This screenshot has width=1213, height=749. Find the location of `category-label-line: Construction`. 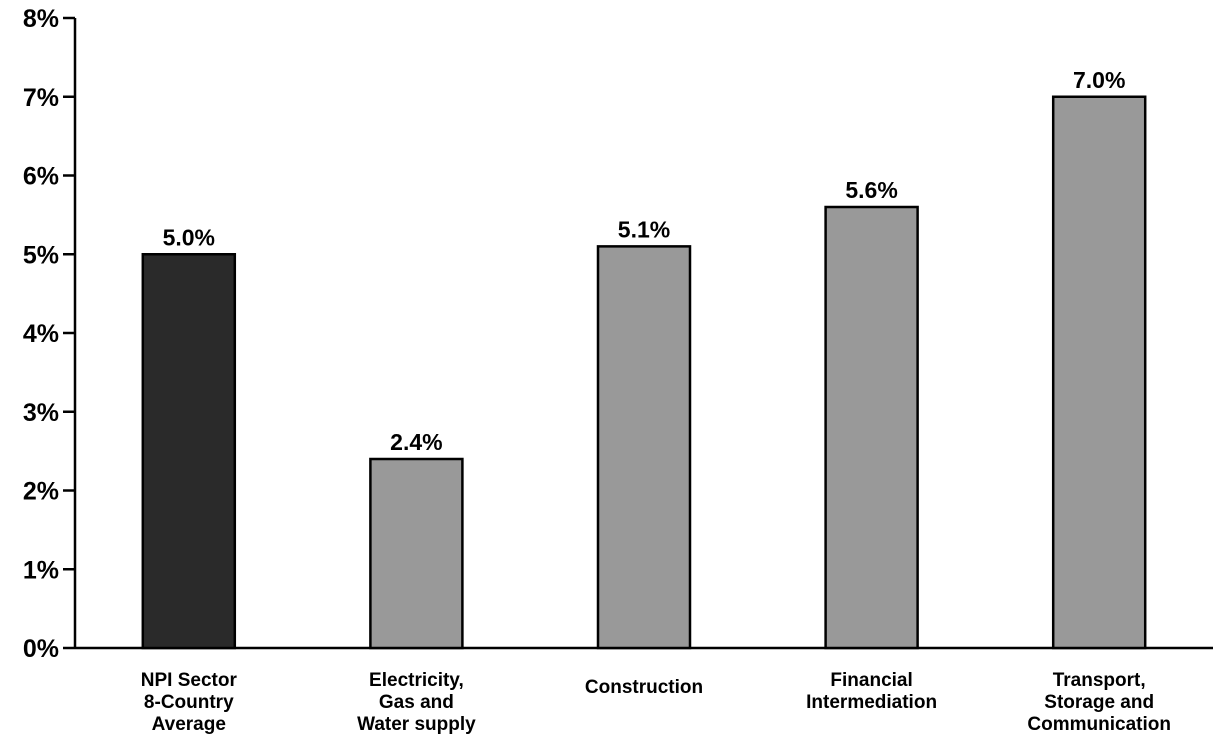

category-label-line: Construction is located at coordinates (644, 687).